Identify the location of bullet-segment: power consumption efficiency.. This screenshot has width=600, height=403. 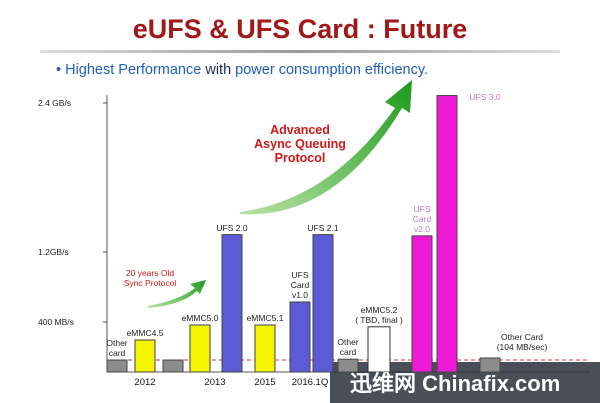
(332, 70).